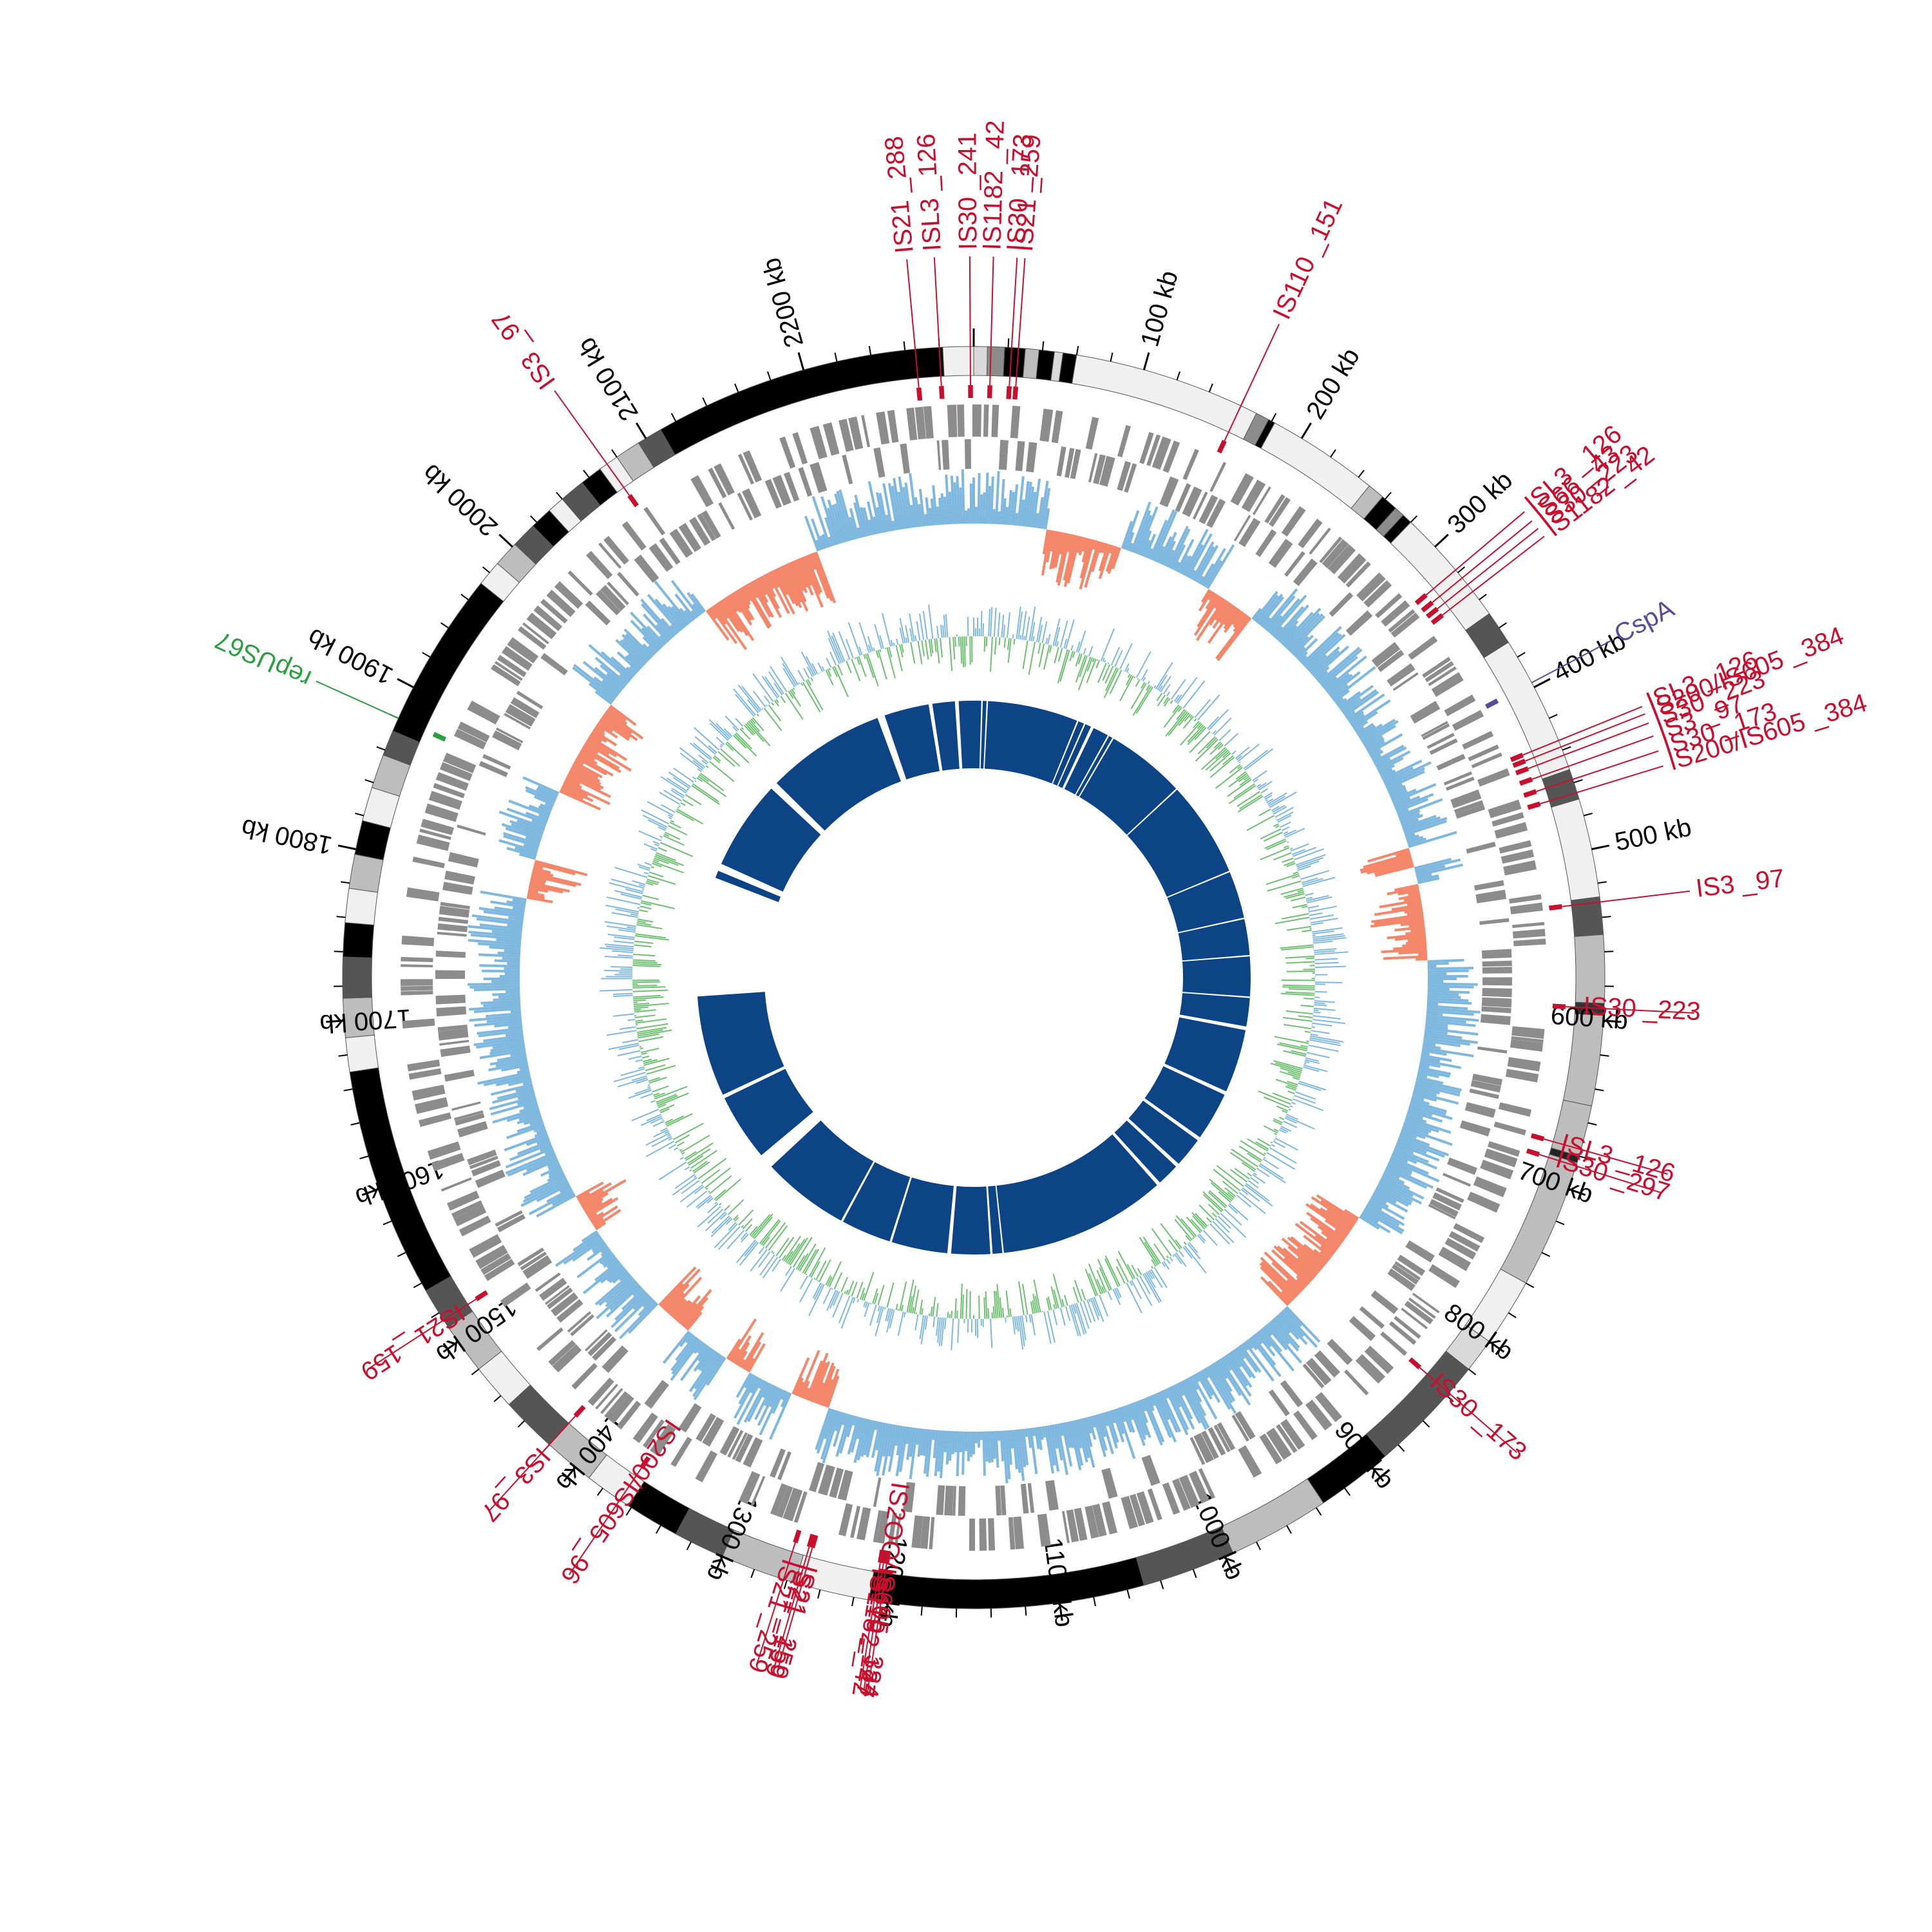 The image size is (1932, 1932). Describe the element at coordinates (958, 362) in the screenshot. I see `contig-segment` at that location.